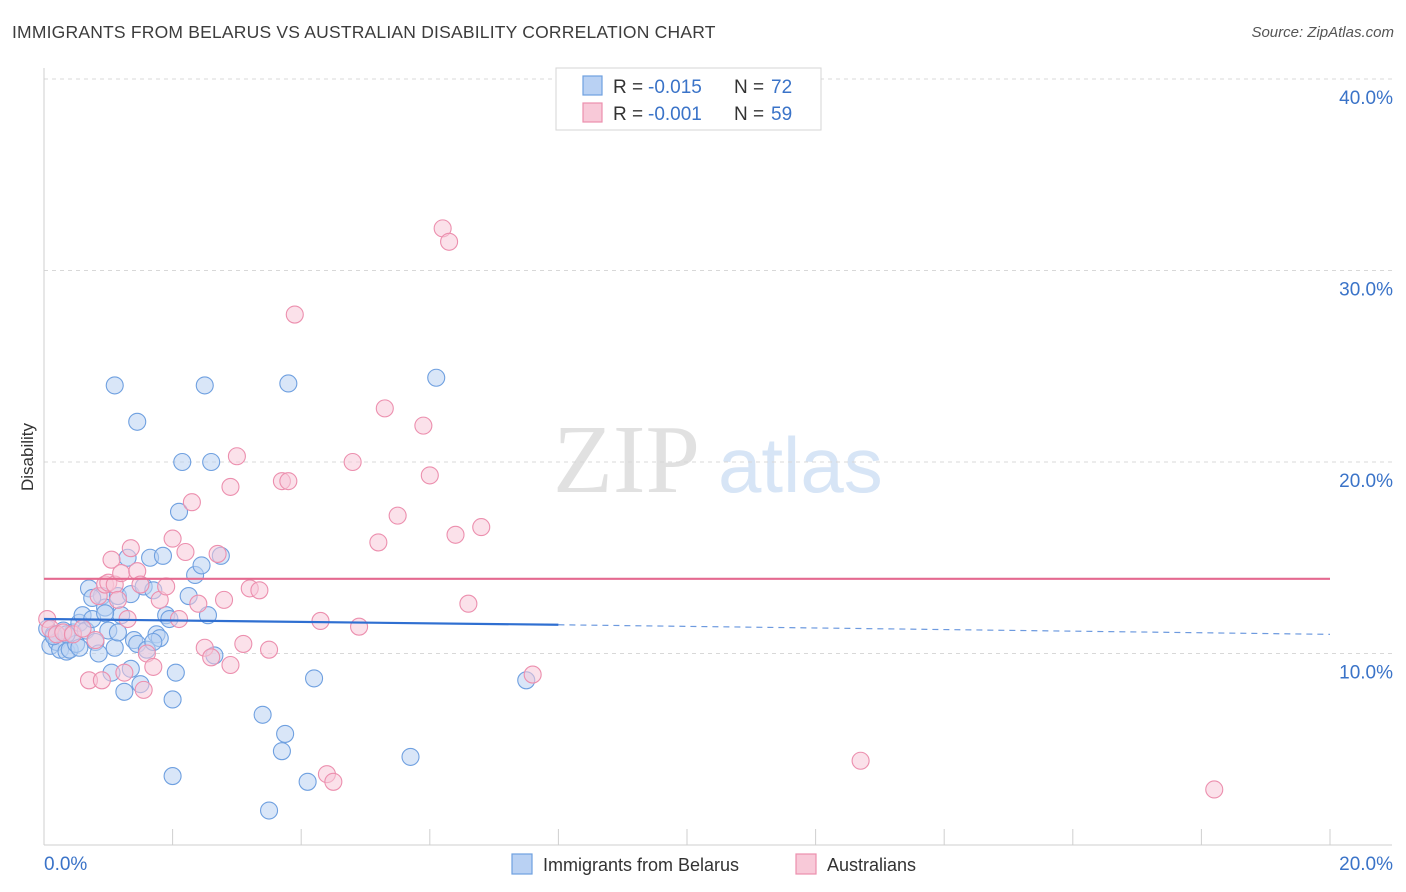 The width and height of the screenshot is (1406, 892). Describe the element at coordinates (628, 114) in the screenshot. I see `legend-r-label-2: R =` at that location.